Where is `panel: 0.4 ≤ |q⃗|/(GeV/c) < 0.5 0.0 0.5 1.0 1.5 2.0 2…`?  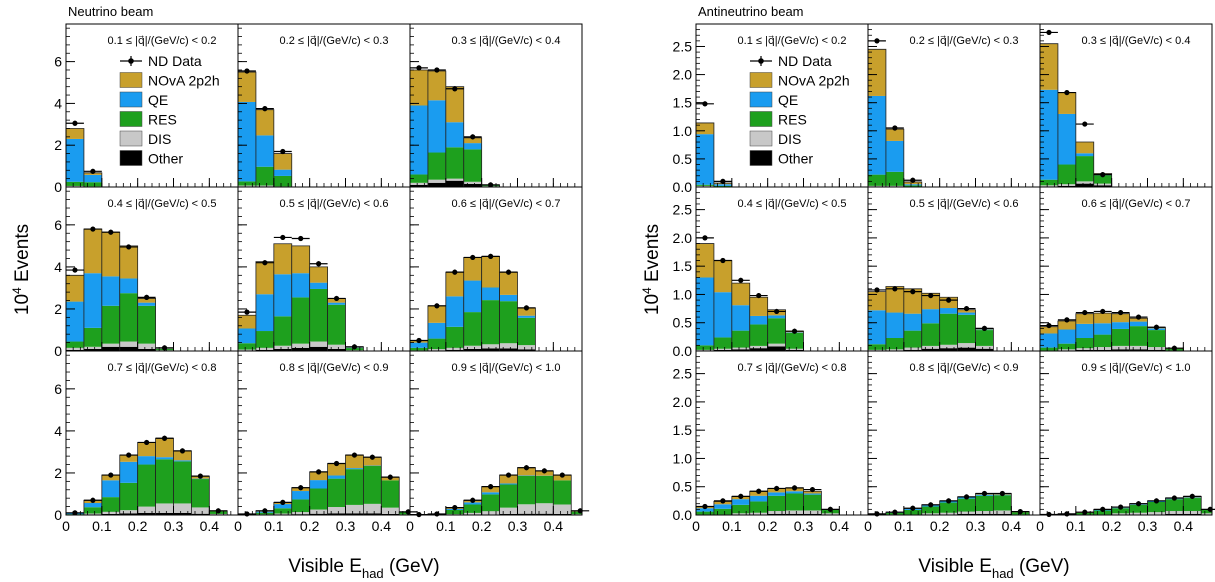
panel: 0.4 ≤ |q⃗|/(GeV/c) < 0.5 0.0 0.5 1.0 1.5 2.0 2… is located at coordinates (771, 272).